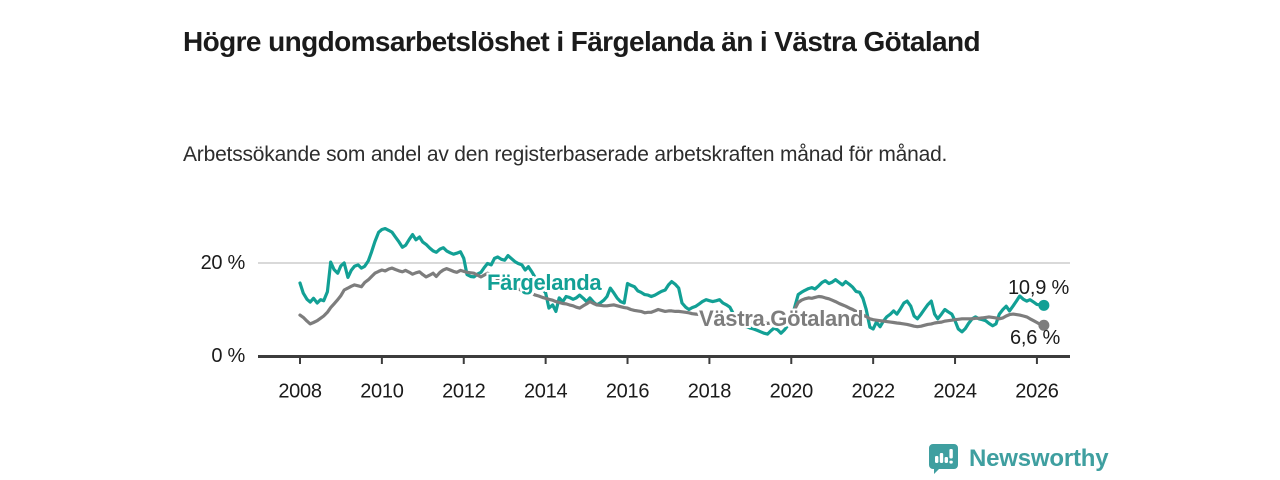 This screenshot has width=1280, height=480. I want to click on x-axis-label: 2014, so click(545, 392).